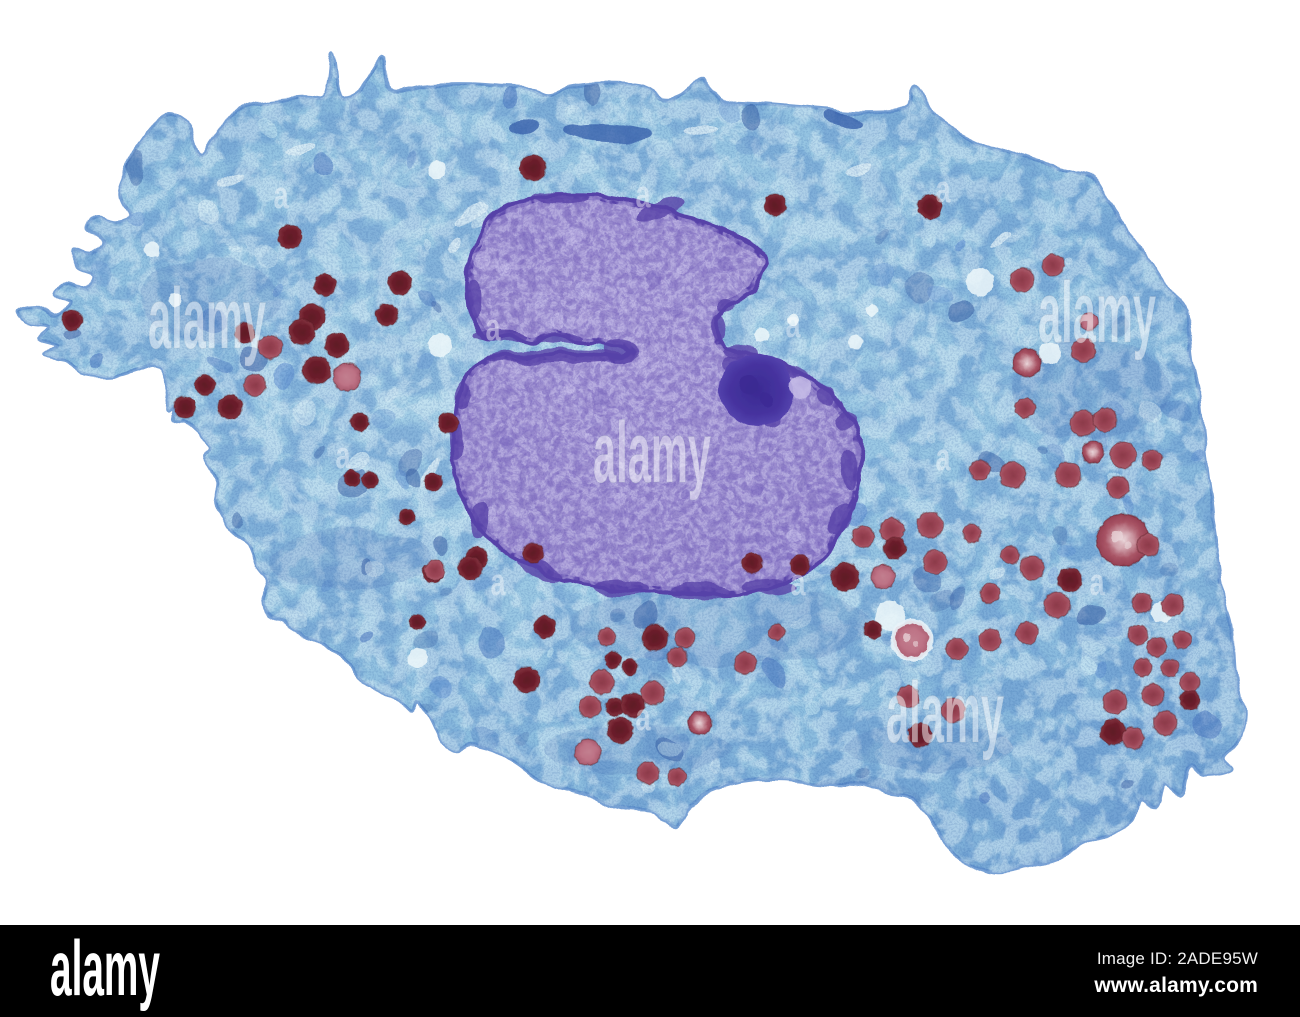 The width and height of the screenshot is (1300, 1017). I want to click on perinucleolar-pale-zone, so click(800, 388).